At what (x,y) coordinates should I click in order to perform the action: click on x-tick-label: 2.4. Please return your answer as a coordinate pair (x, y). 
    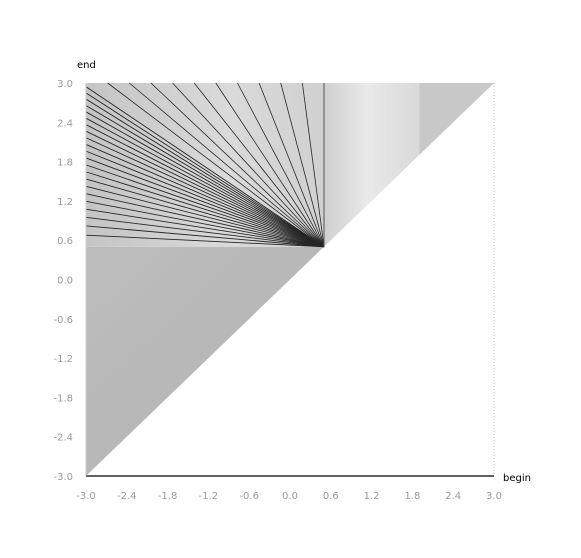
    Looking at the image, I should click on (453, 496).